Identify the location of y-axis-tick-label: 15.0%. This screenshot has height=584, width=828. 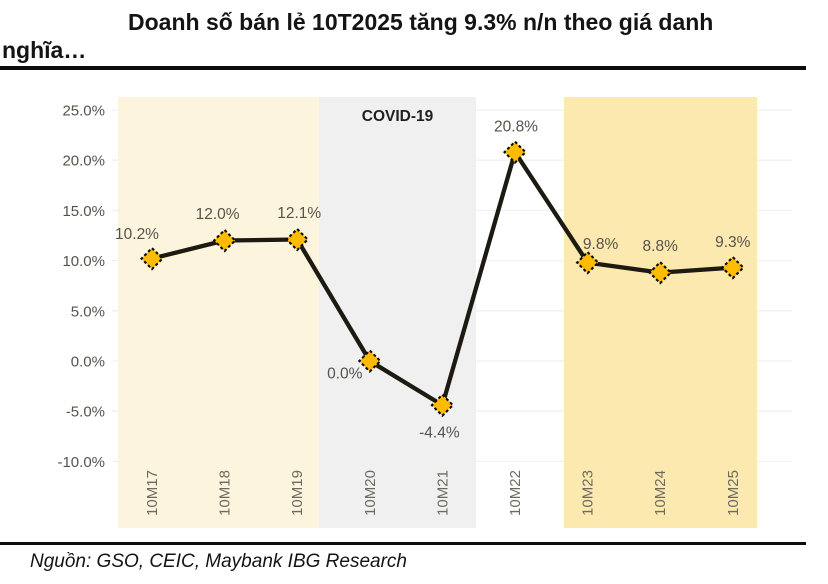
(83, 211).